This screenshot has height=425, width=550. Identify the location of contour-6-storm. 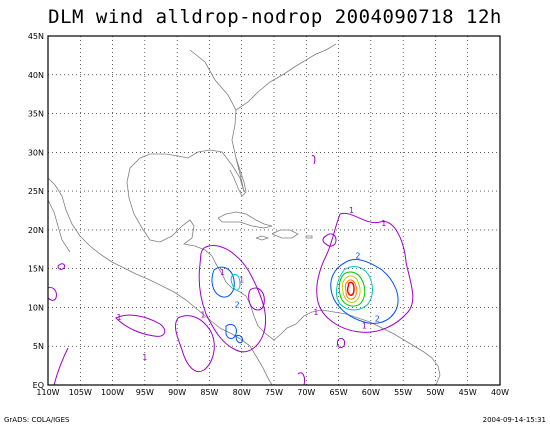
(351, 289).